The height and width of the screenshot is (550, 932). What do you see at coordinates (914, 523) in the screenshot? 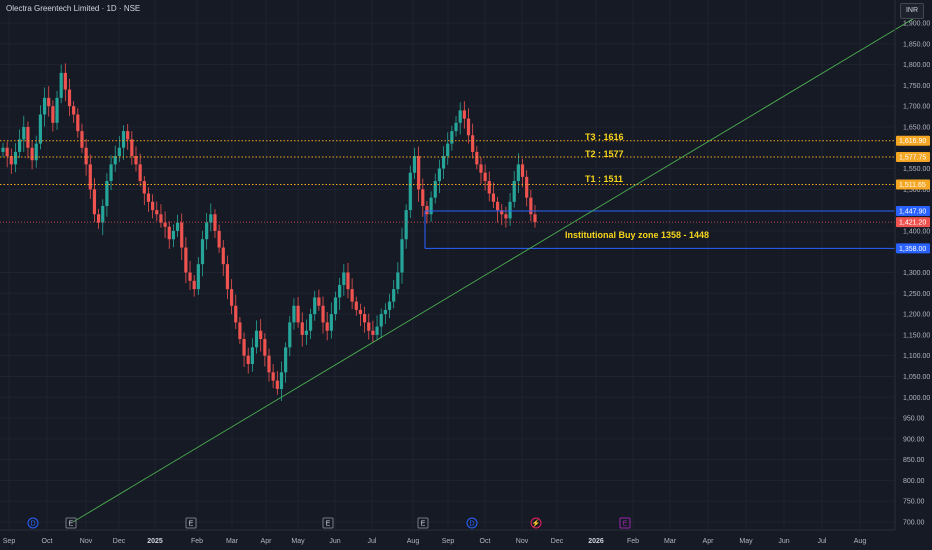
I see `y-tick-label: 700.00` at bounding box center [914, 523].